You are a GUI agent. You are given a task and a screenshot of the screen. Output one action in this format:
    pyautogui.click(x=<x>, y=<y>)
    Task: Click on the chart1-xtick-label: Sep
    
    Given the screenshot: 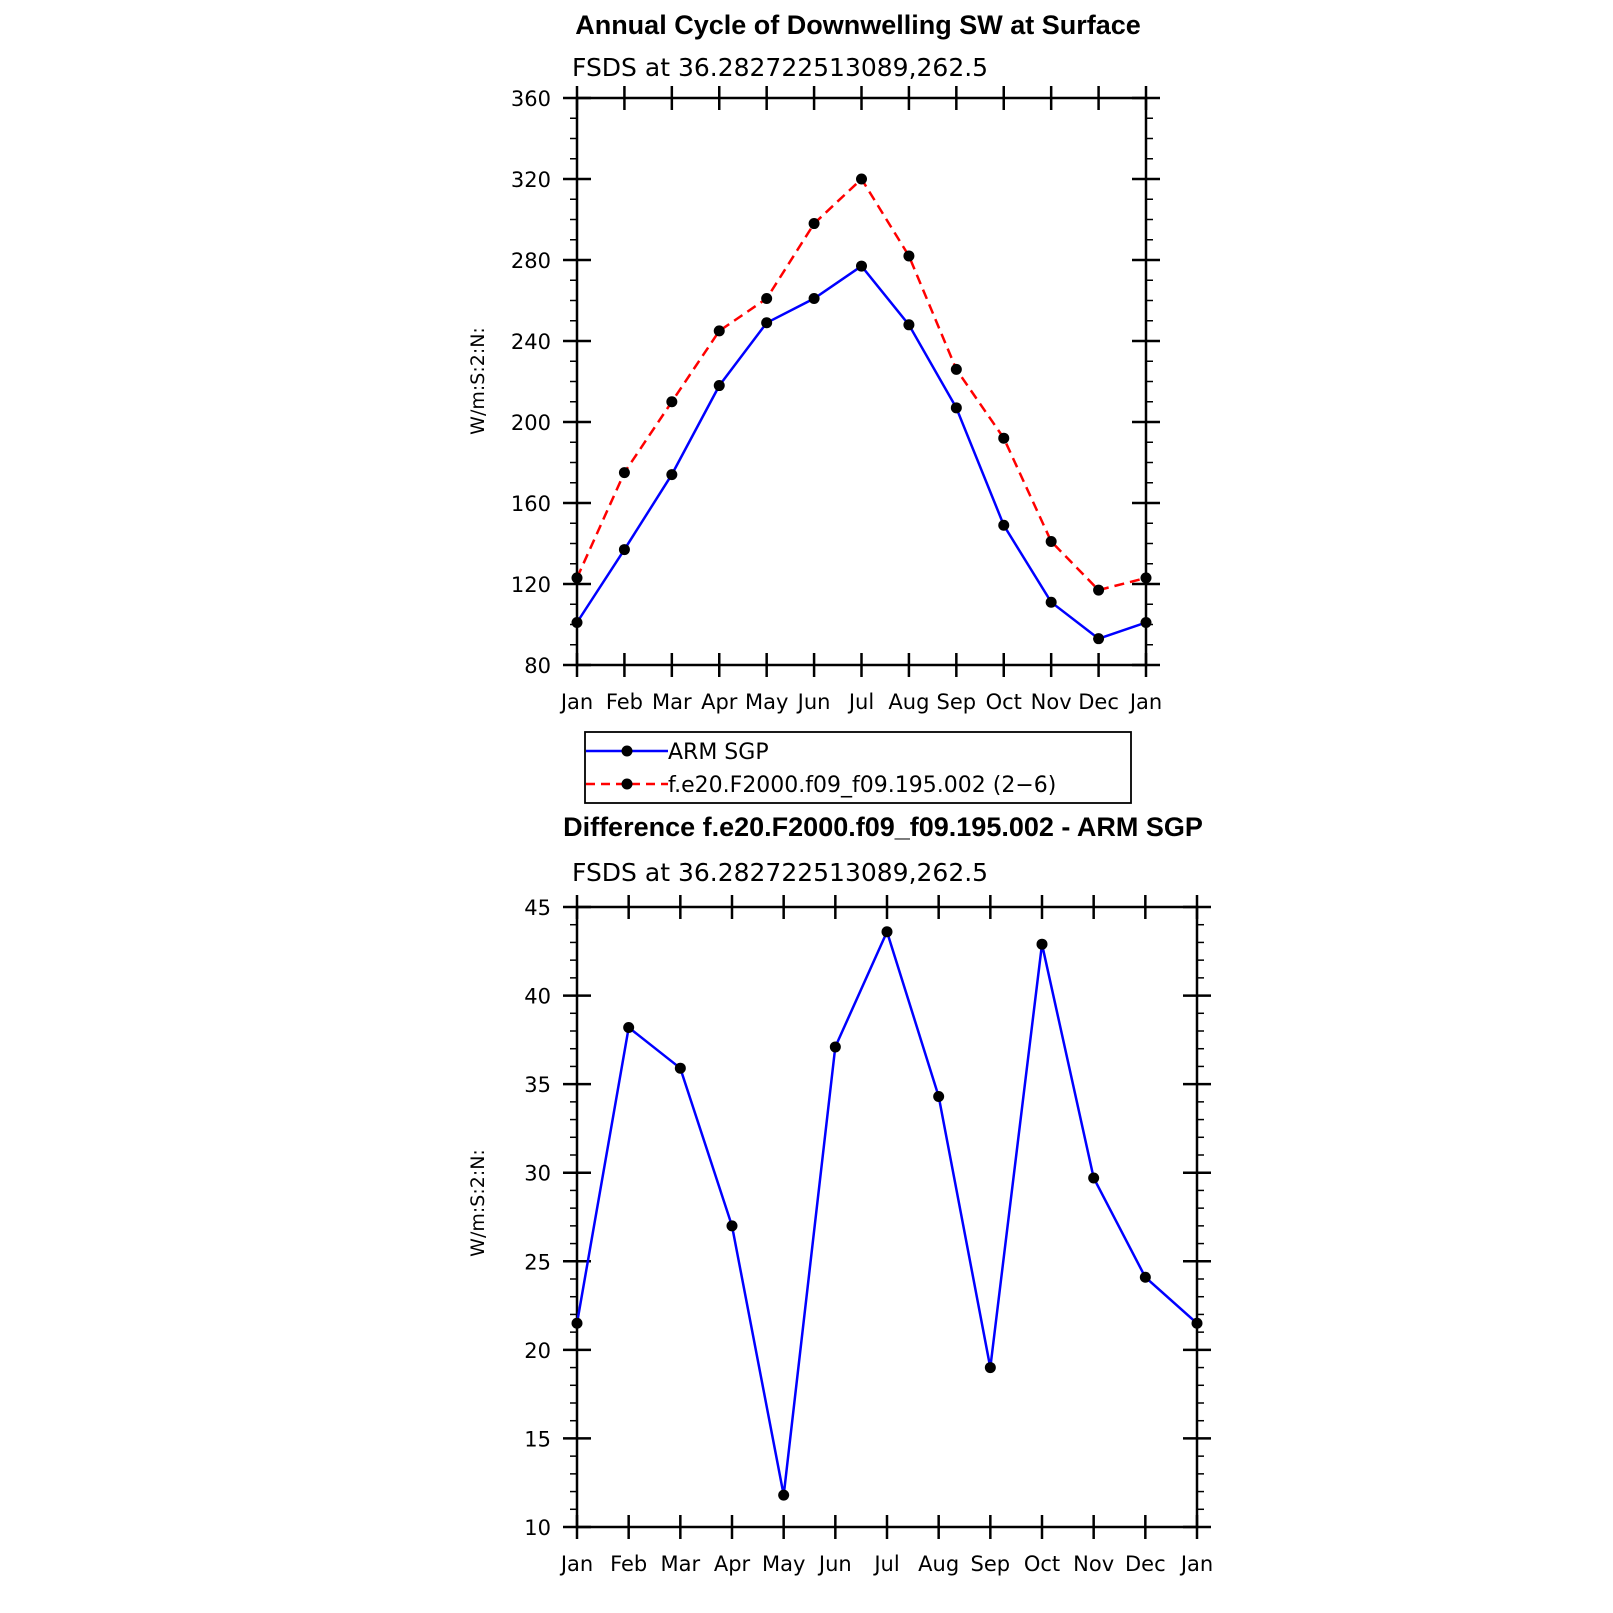 What is the action you would take?
    pyautogui.click(x=957, y=702)
    